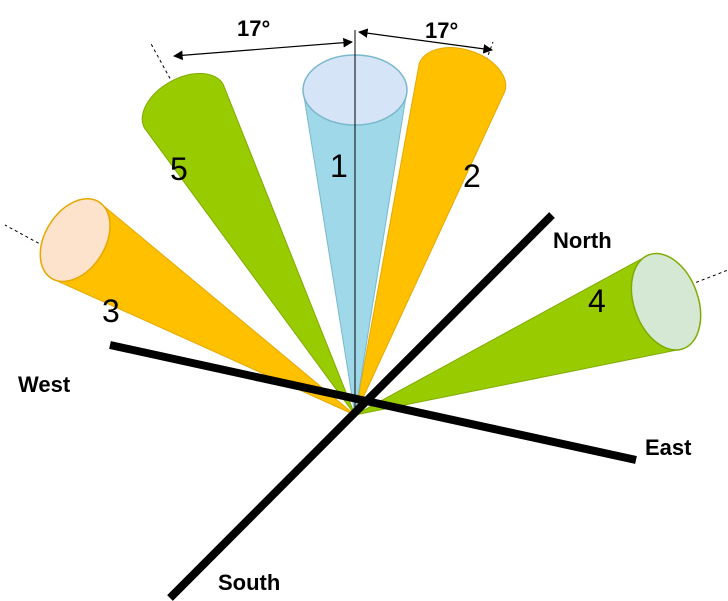 Image resolution: width=728 pixels, height=601 pixels. Describe the element at coordinates (179, 169) in the screenshot. I see `cone-label: 5` at that location.